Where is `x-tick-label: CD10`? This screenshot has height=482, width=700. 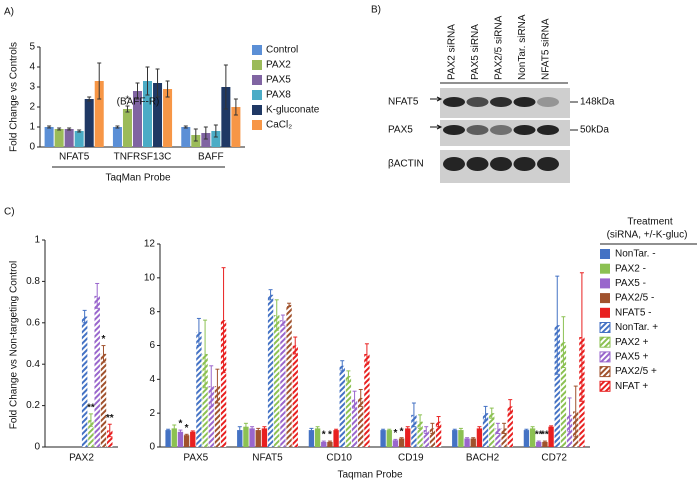 x-tick-label: CD10 is located at coordinates (339, 458).